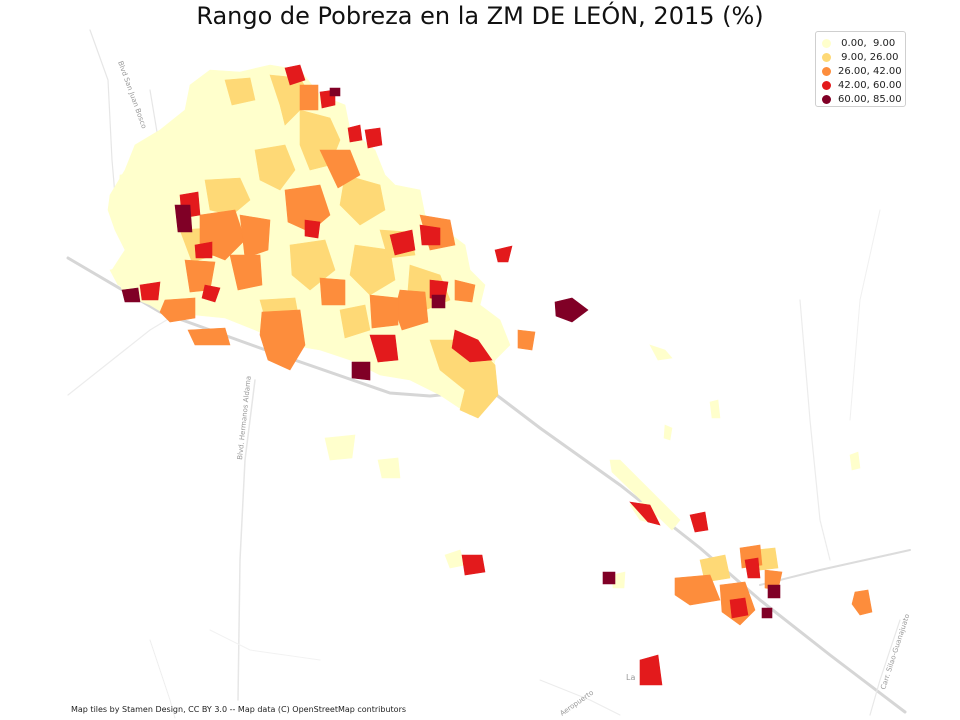 Image resolution: width=960 pixels, height=720 pixels. I want to click on legend-entry: 60.00, 85.00, so click(862, 99).